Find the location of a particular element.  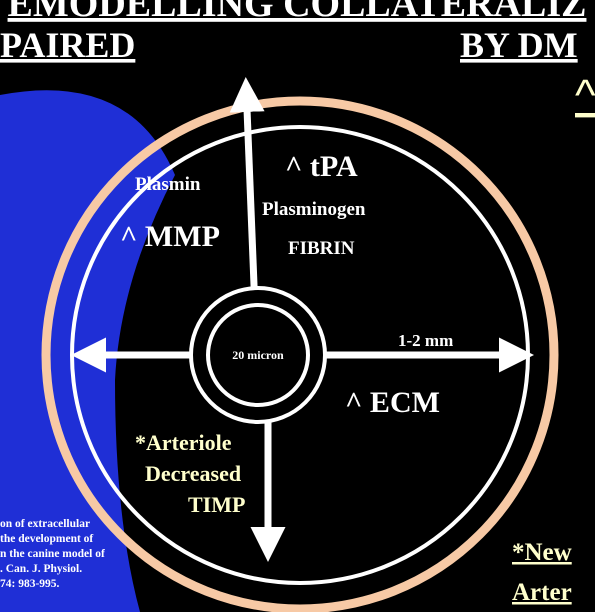

label-tpa: ^ tPA is located at coordinates (321, 166).